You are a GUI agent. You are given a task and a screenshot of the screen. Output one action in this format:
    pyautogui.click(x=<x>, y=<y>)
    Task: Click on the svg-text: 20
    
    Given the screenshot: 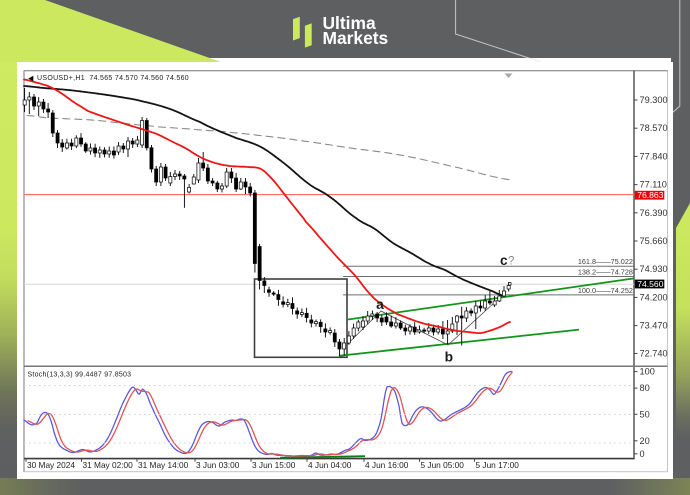 What is the action you would take?
    pyautogui.click(x=645, y=441)
    